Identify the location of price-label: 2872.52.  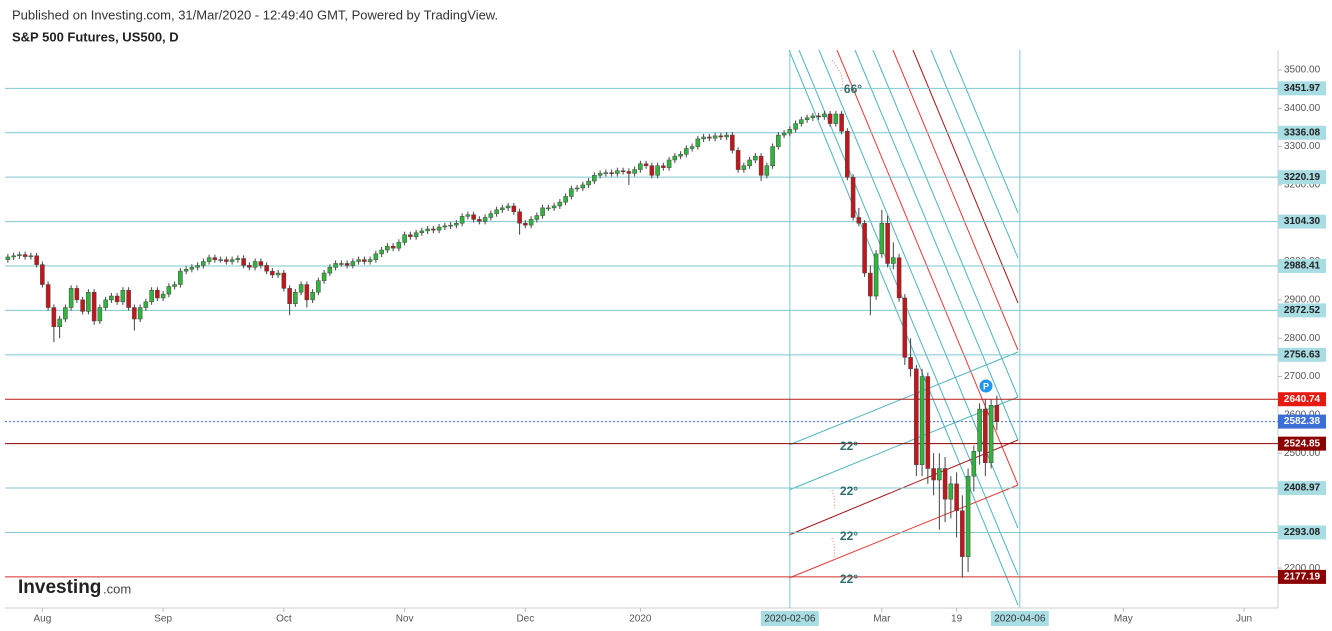
(1302, 310).